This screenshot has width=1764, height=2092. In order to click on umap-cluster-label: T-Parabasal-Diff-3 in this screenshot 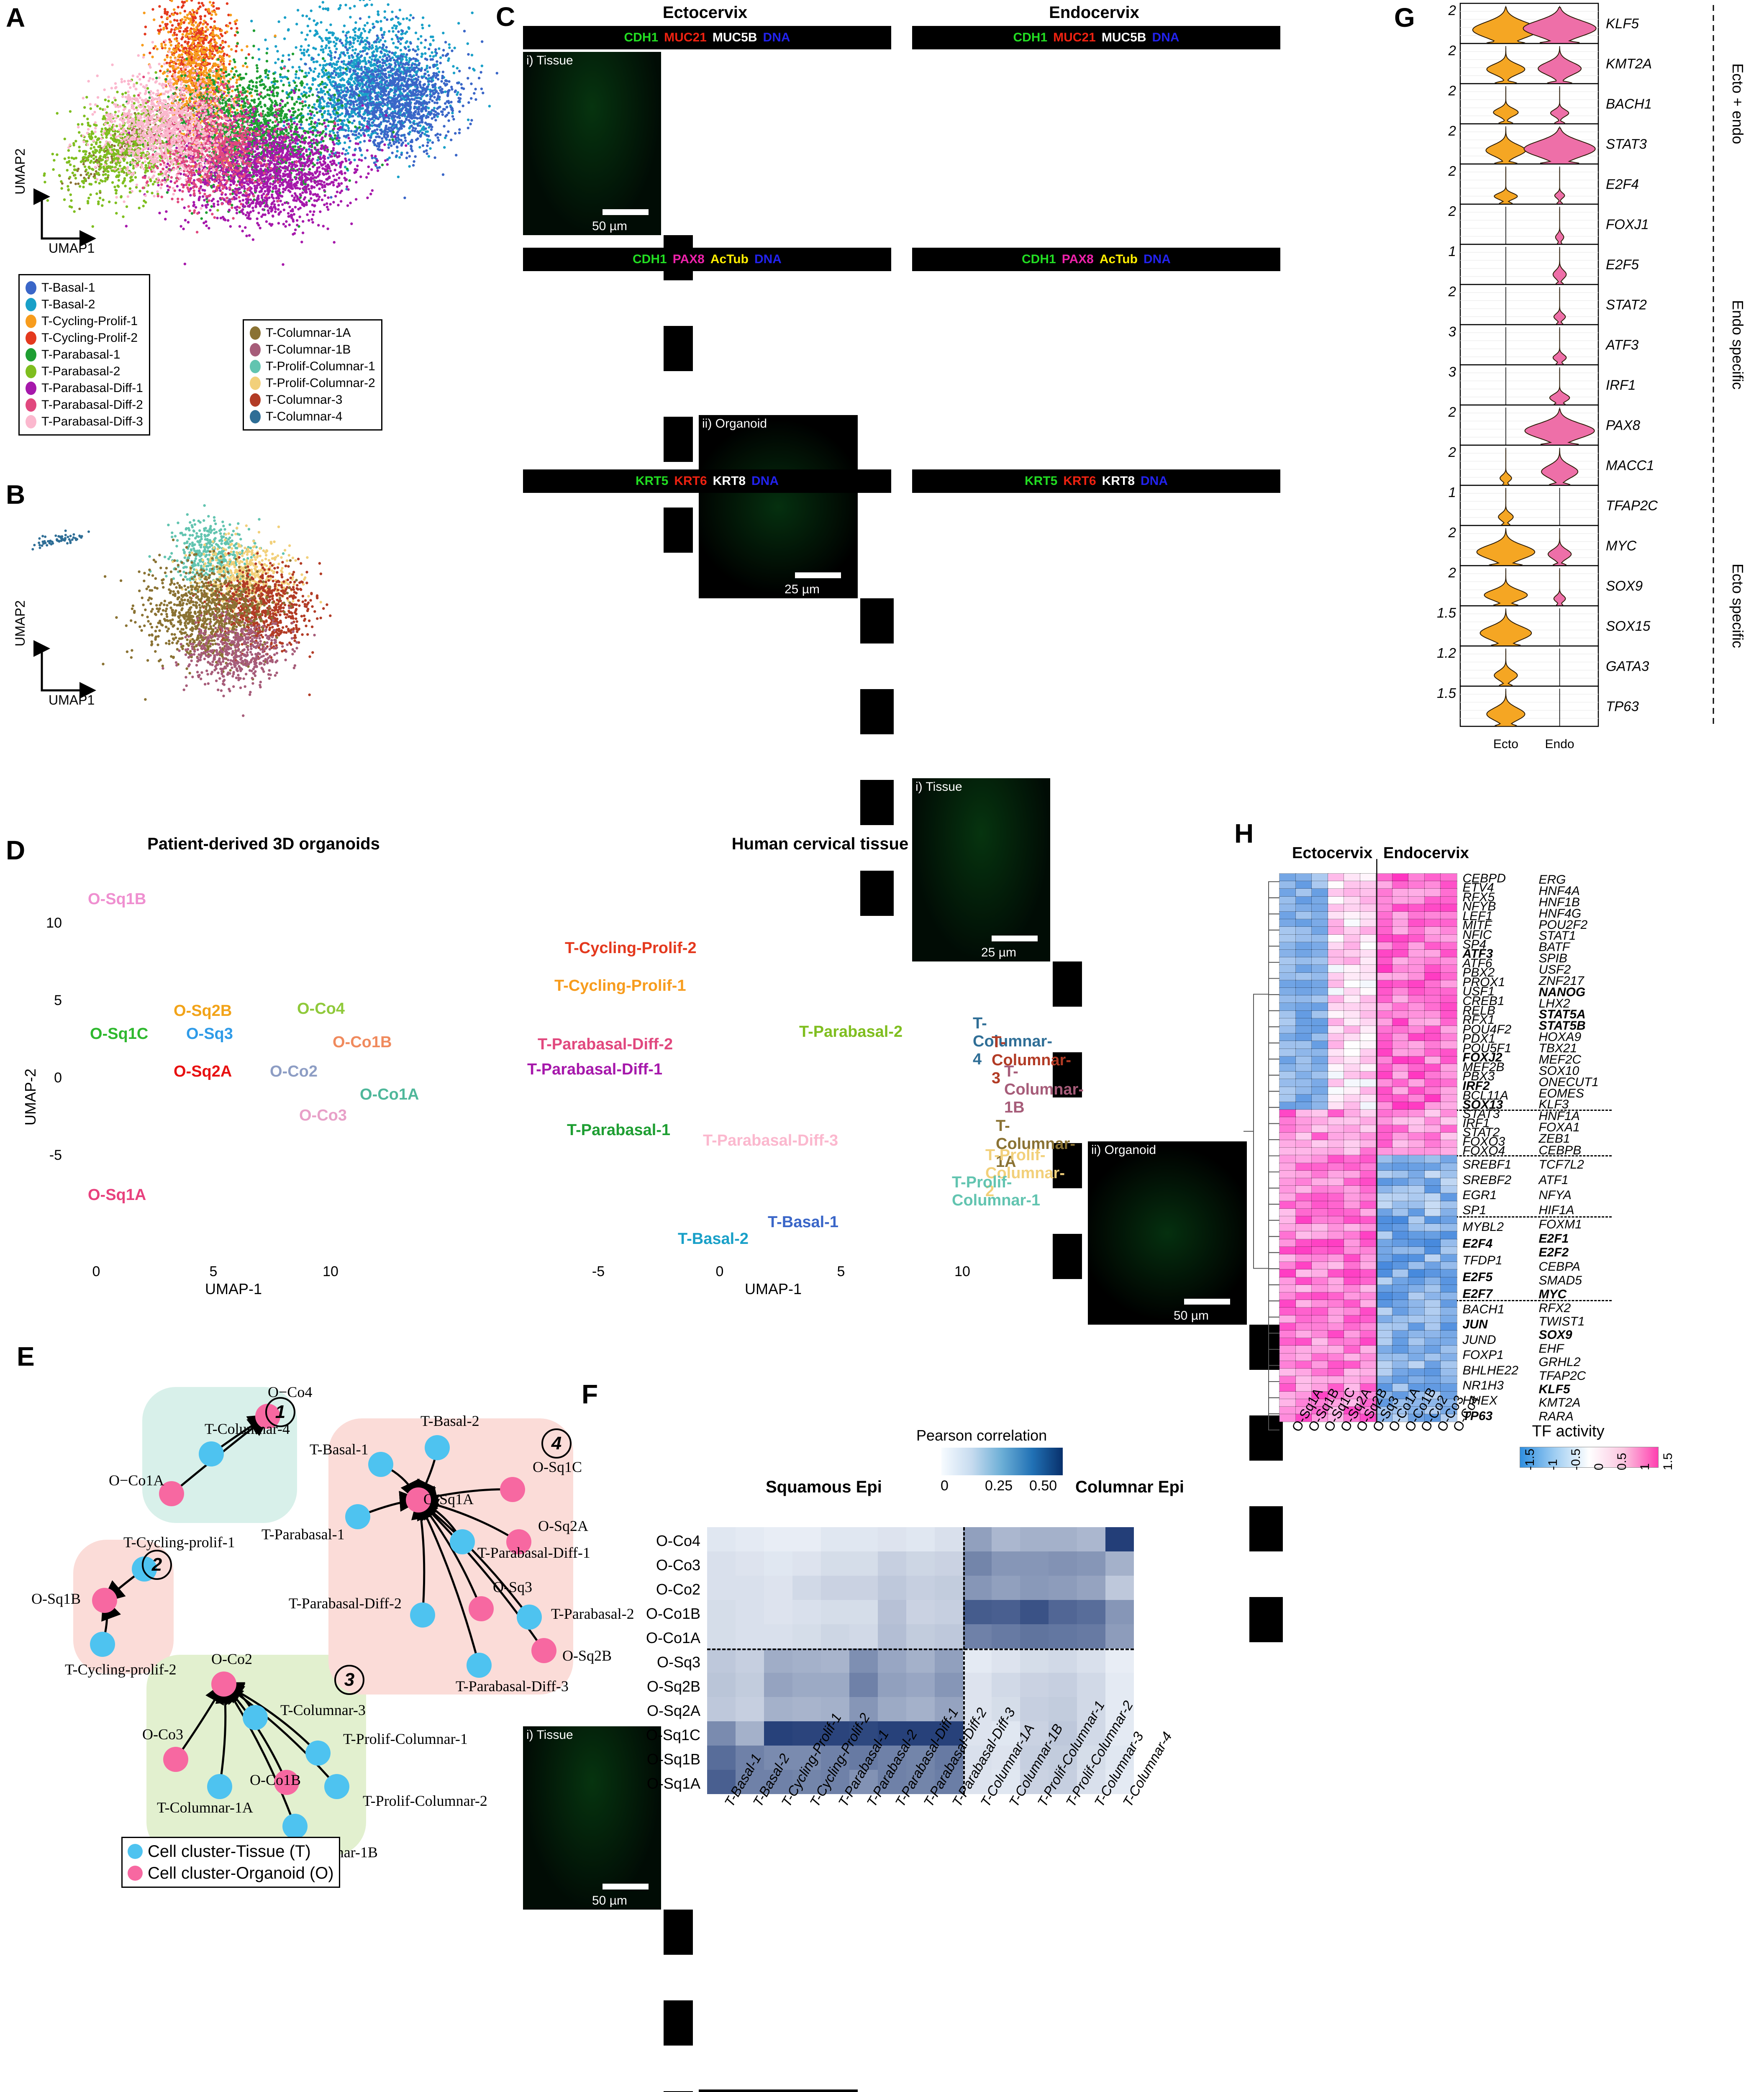, I will do `click(770, 1141)`.